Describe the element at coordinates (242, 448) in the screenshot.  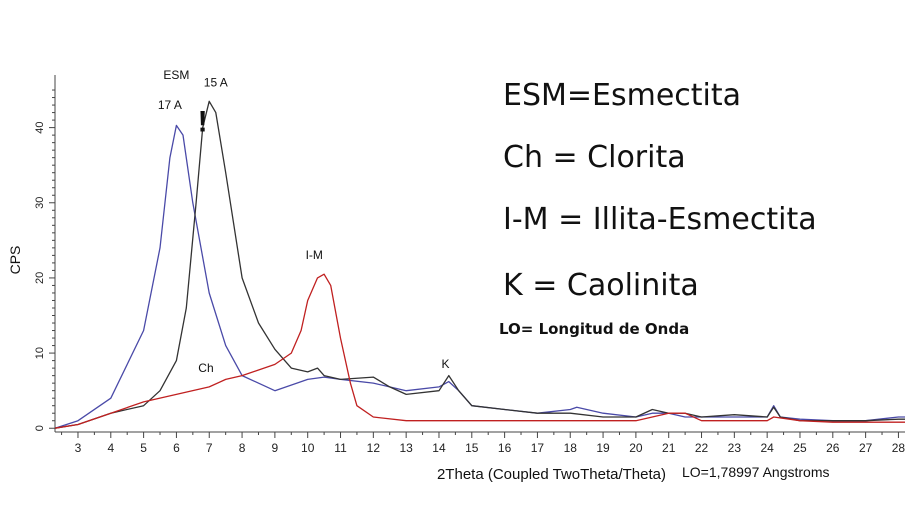
I see `x-tick-label: 8` at that location.